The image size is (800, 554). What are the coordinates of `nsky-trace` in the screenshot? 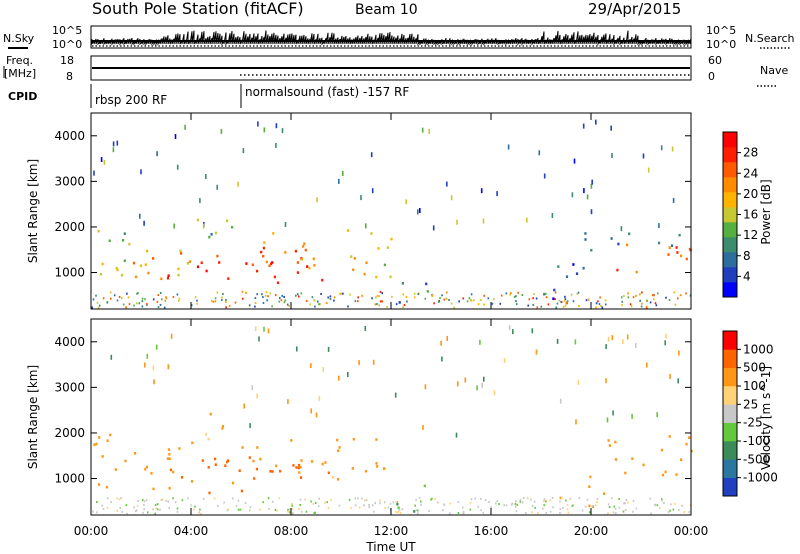 It's located at (390, 38).